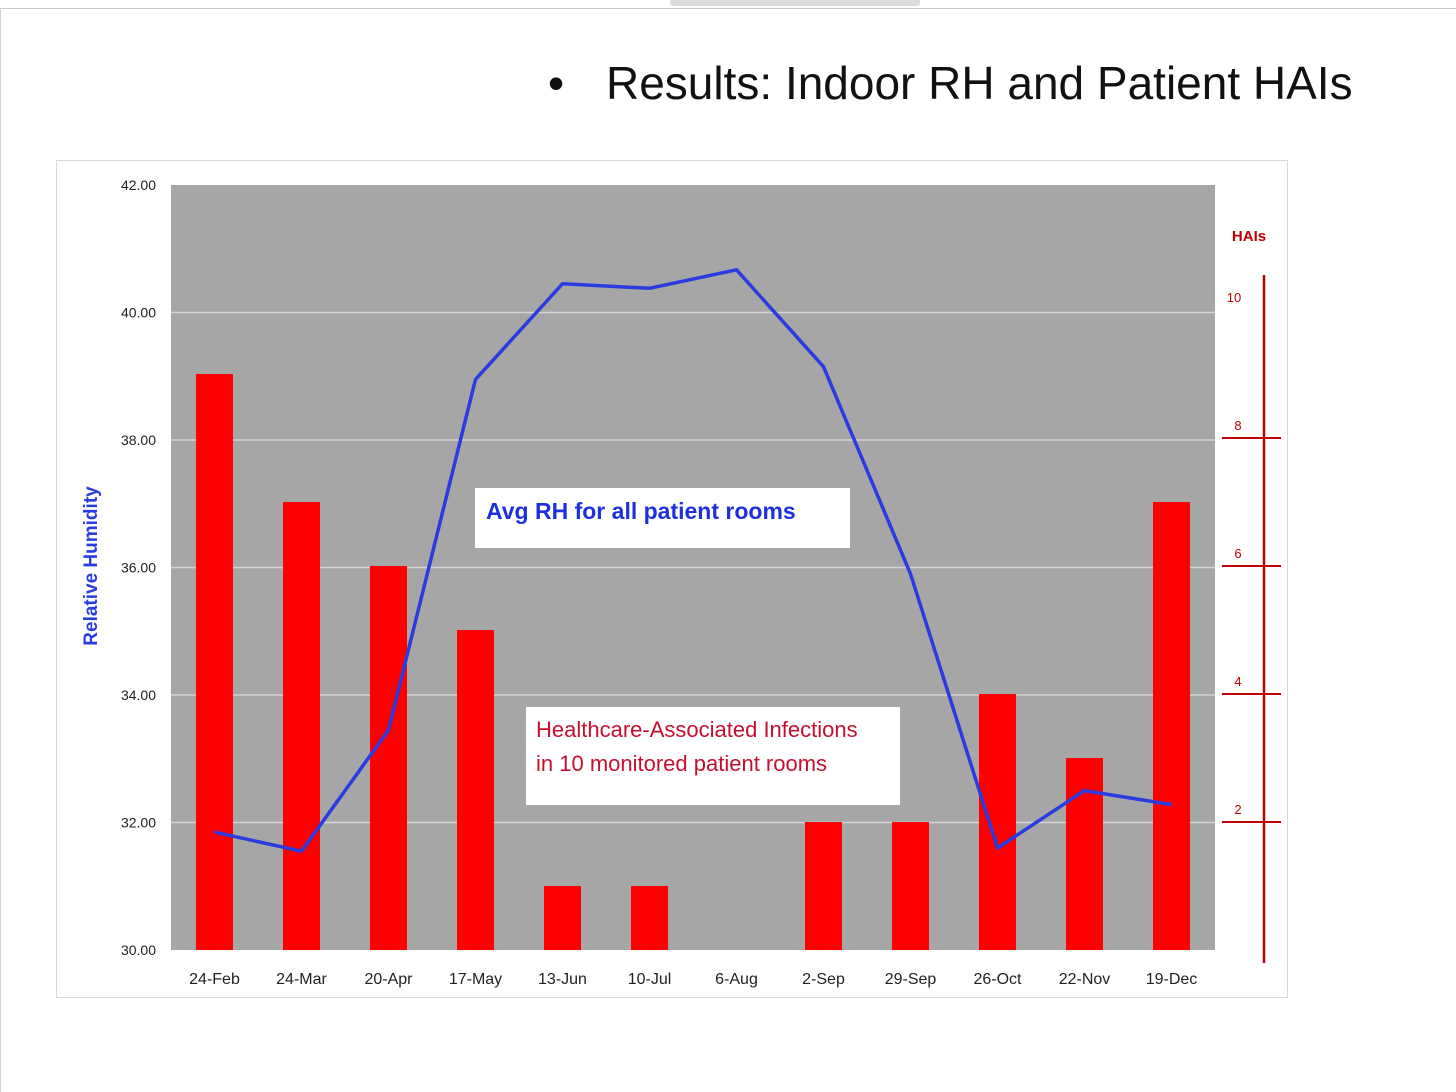  Describe the element at coordinates (823, 979) in the screenshot. I see `x-tick-label: 2-Sep` at that location.